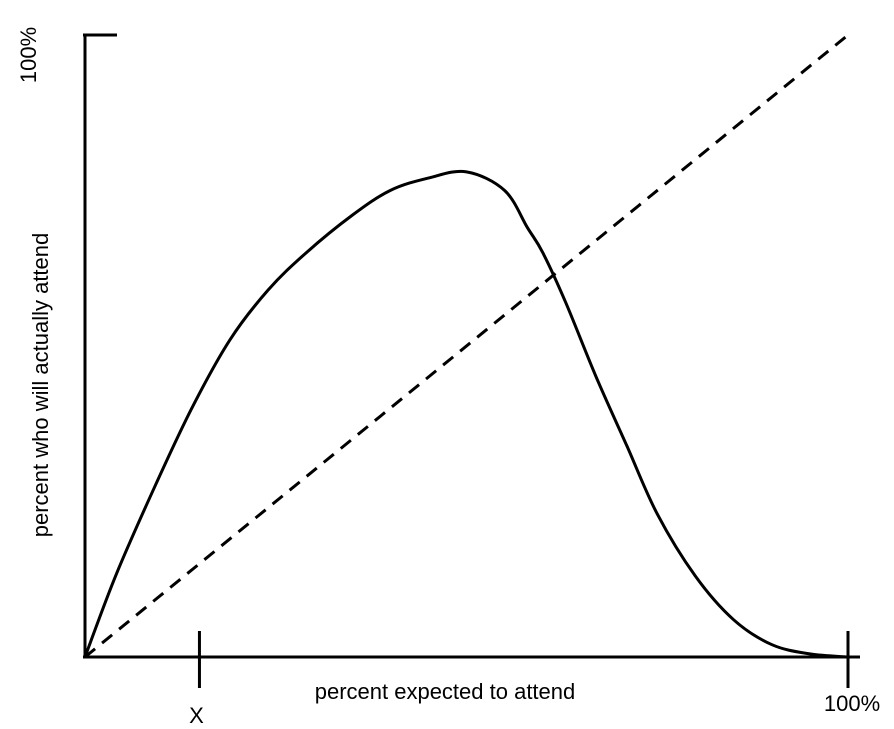 This screenshot has width=894, height=729. Describe the element at coordinates (40, 385) in the screenshot. I see `y-axis-label: percent who will actually attend` at that location.